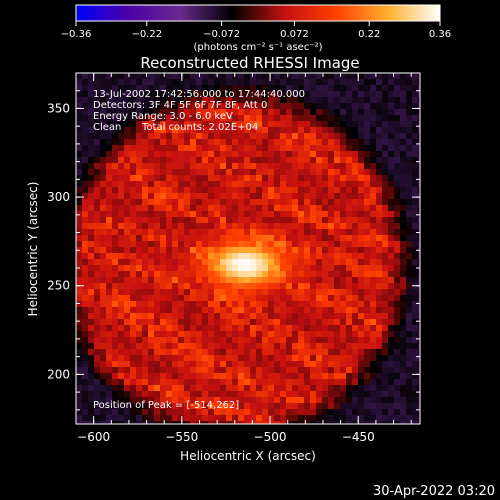 The width and height of the screenshot is (500, 500). I want to click on colorbar-tick-label: 0.36, so click(440, 34).